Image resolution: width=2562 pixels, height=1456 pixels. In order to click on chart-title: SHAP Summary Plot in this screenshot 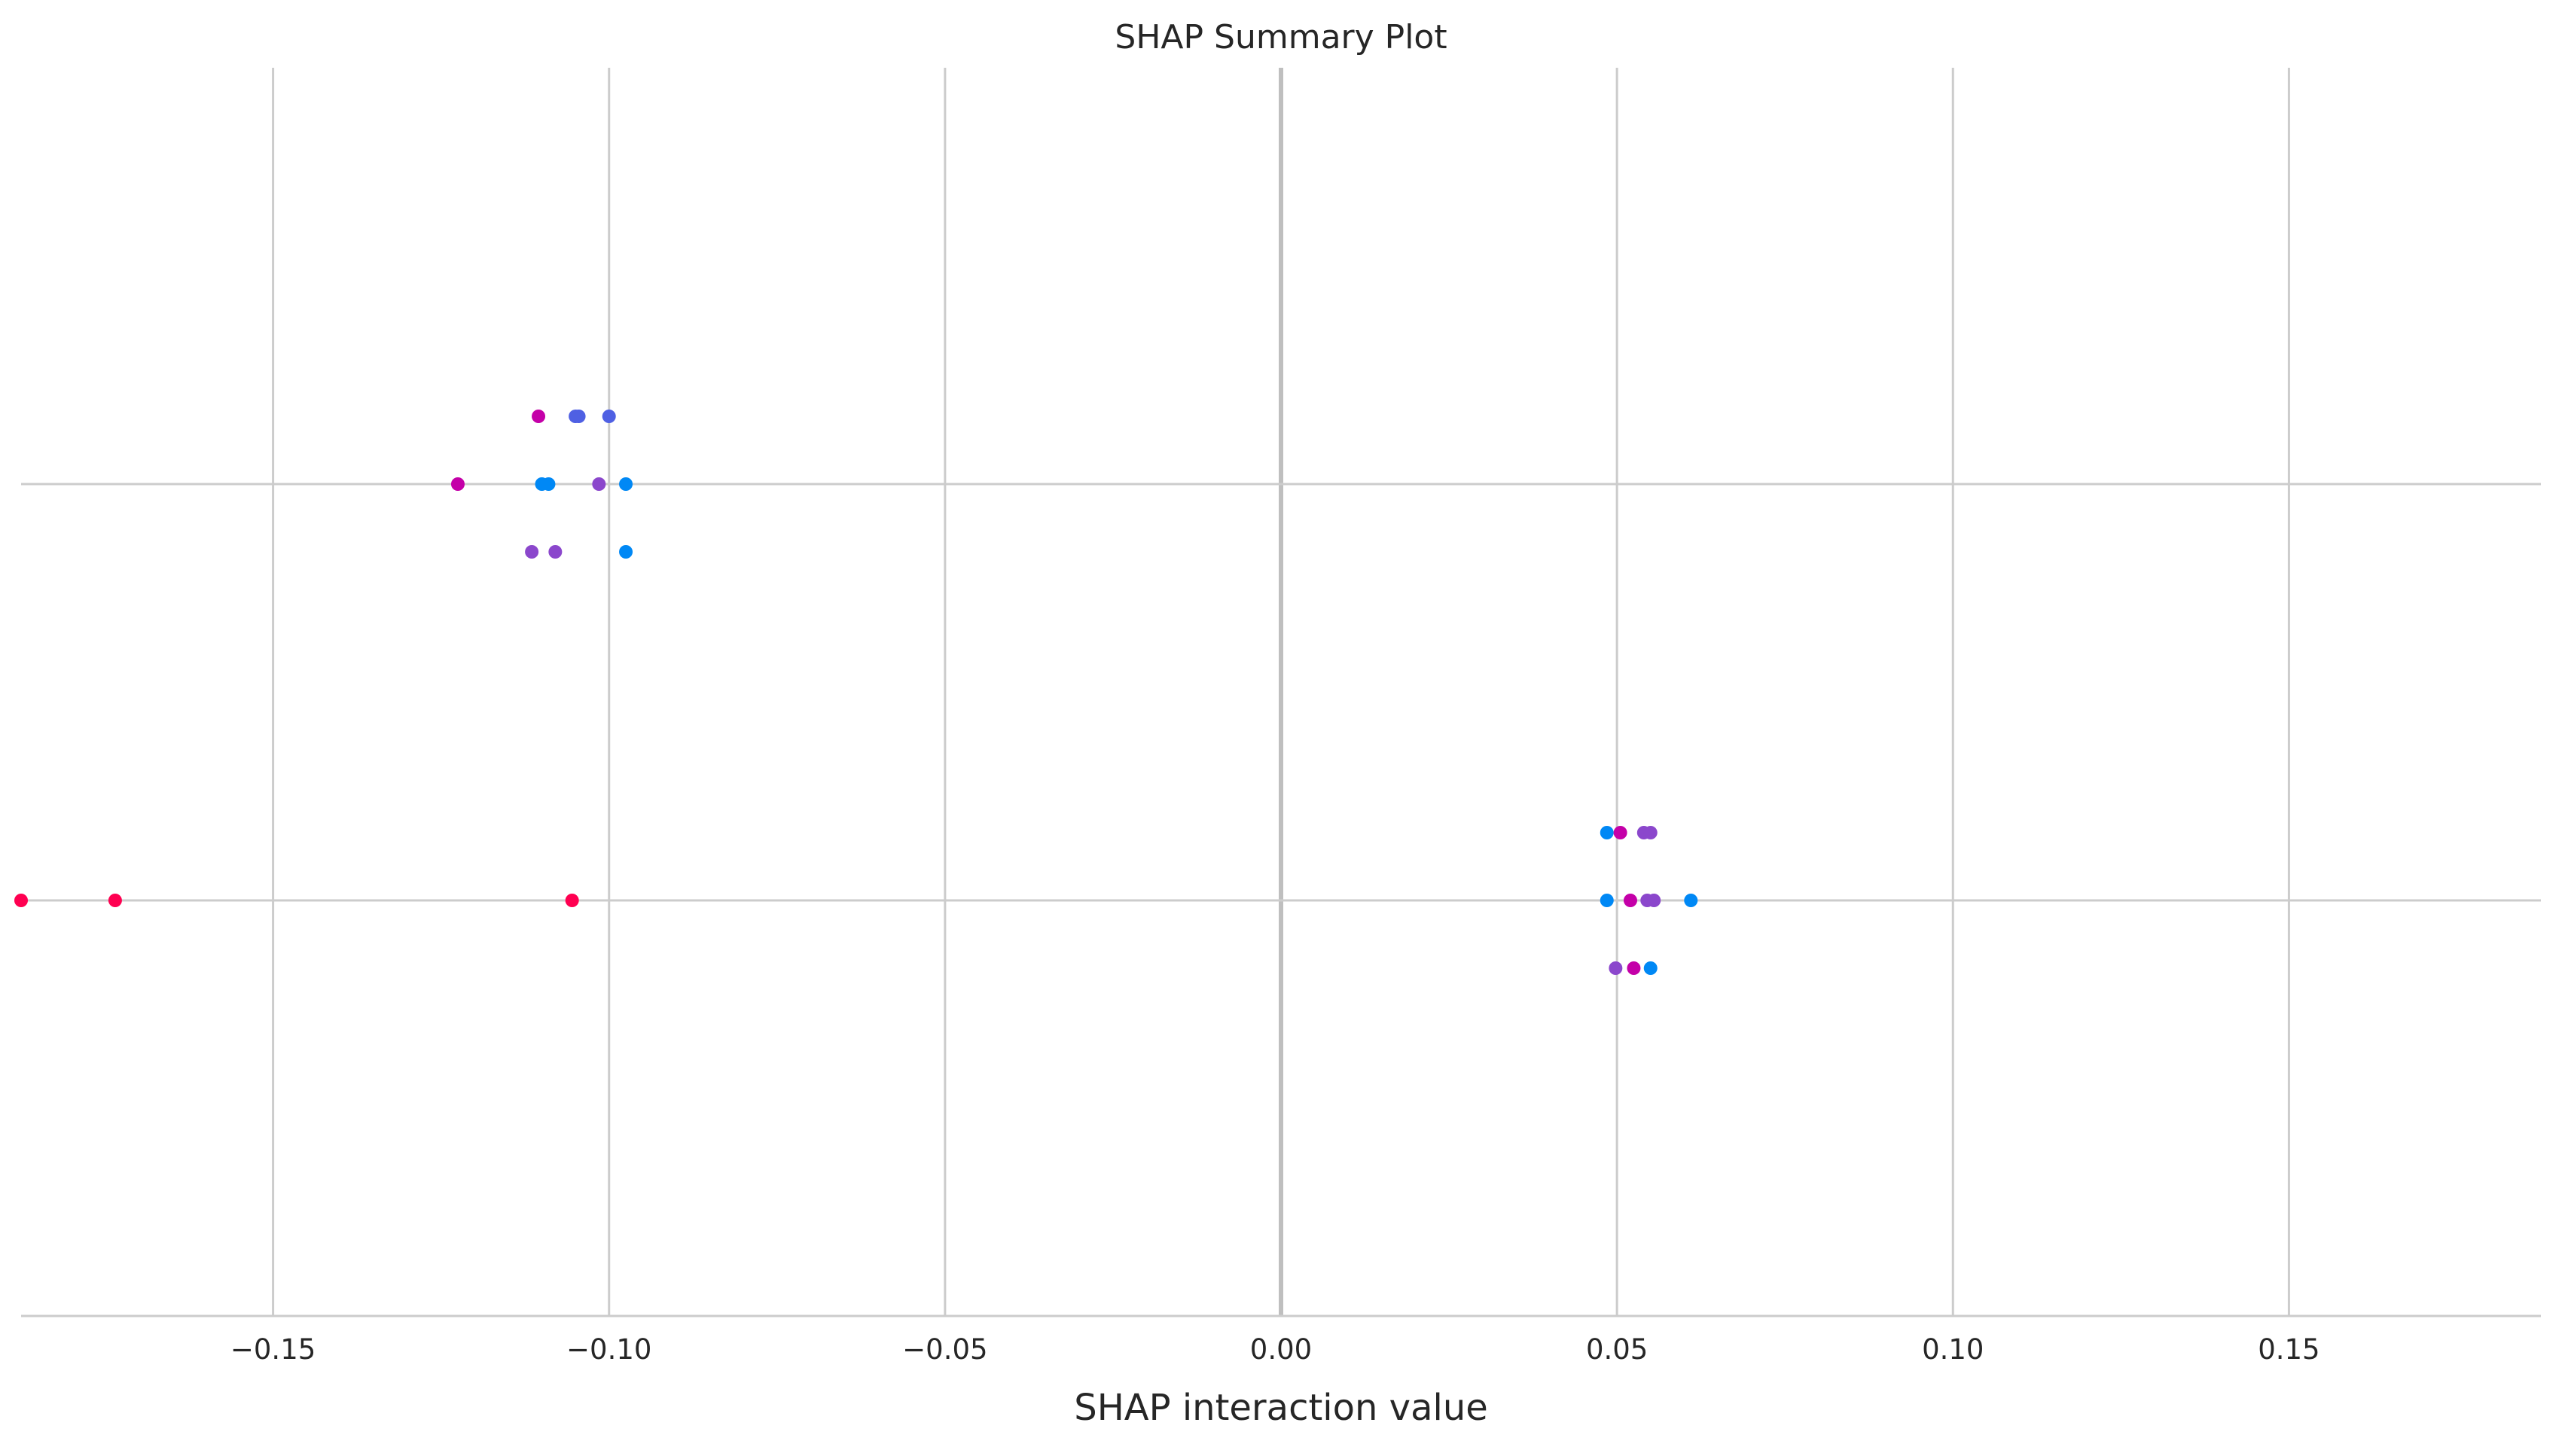, I will do `click(1281, 37)`.